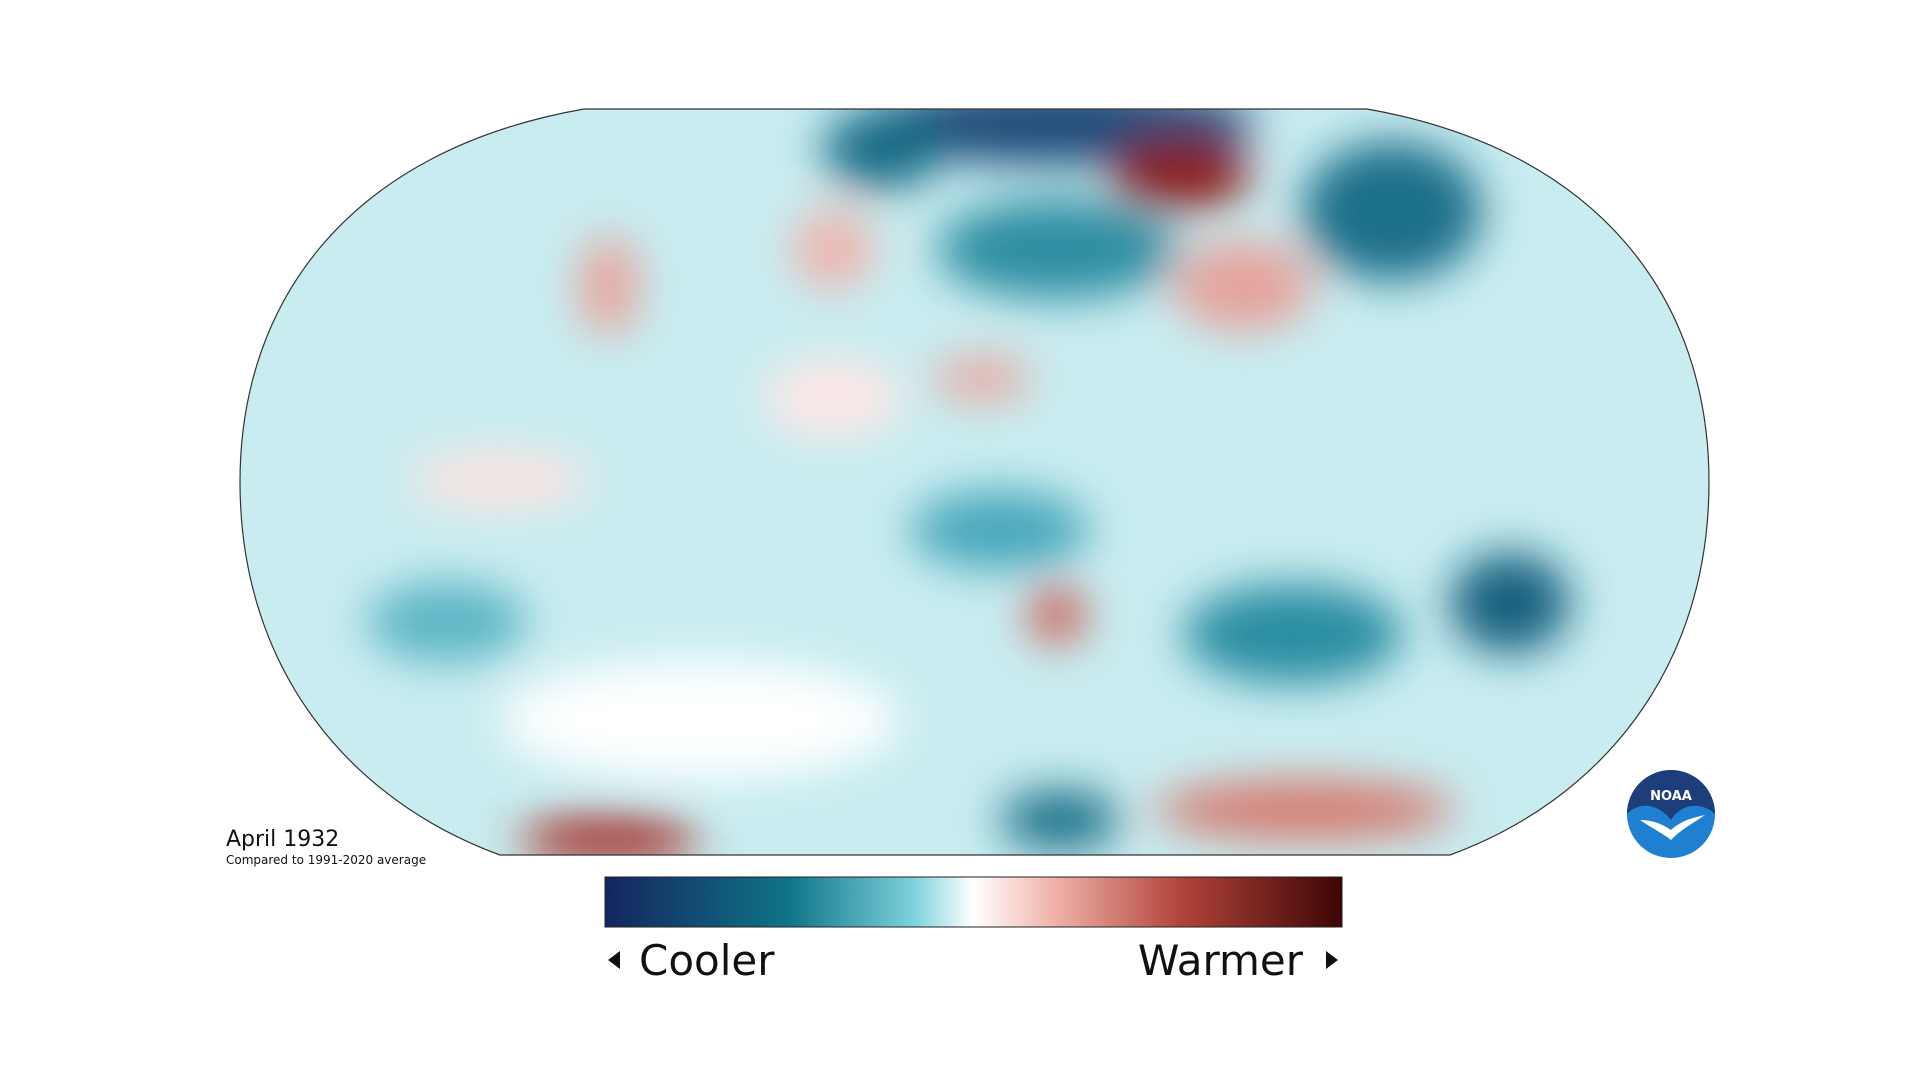 The image size is (1920, 1080). I want to click on arrow-right, so click(1332, 960).